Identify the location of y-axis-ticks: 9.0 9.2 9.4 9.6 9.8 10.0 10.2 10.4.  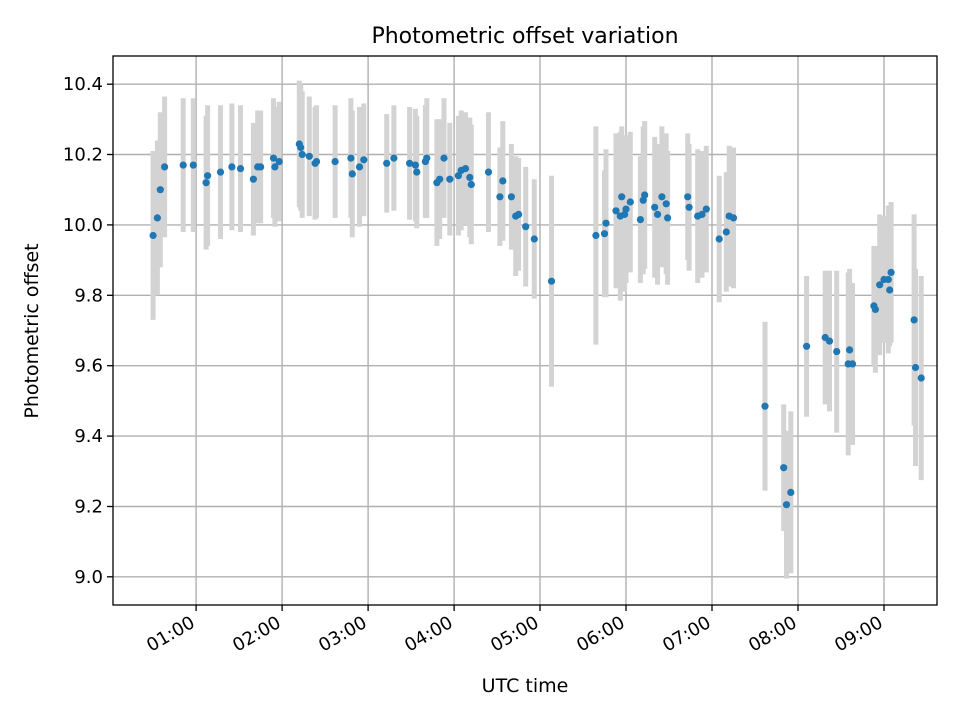
(88, 331).